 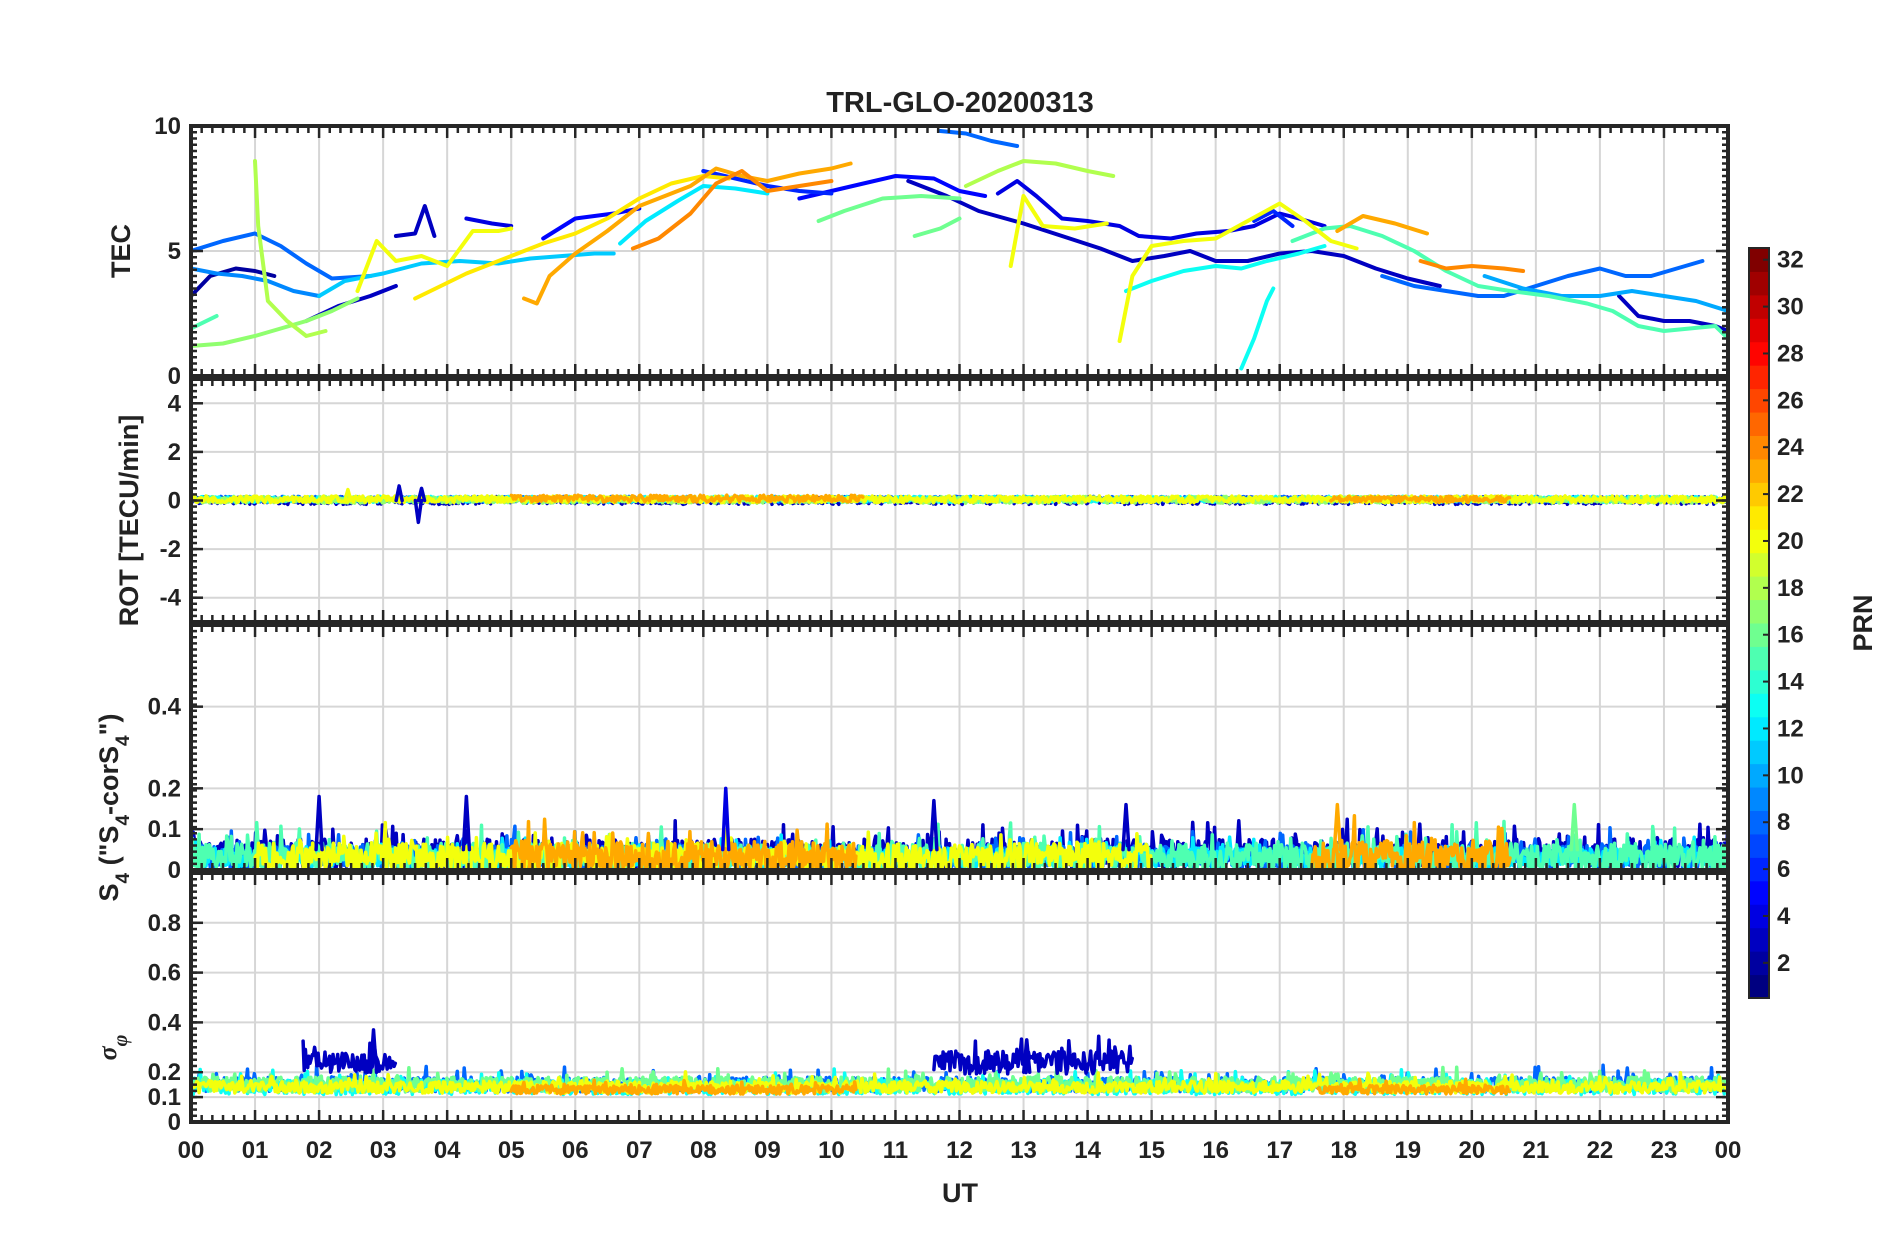 I want to click on x-tick-label: 22, so click(x=1600, y=1150).